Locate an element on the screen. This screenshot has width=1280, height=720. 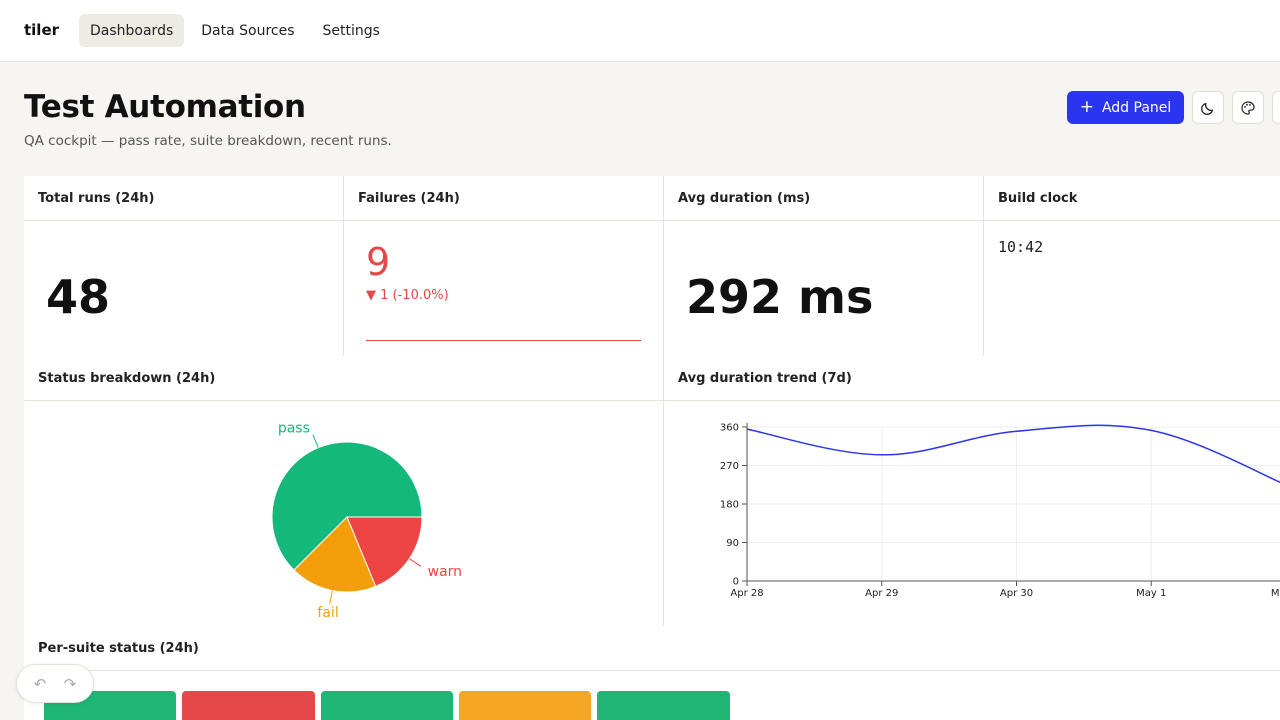
palette-button is located at coordinates (1248, 107).